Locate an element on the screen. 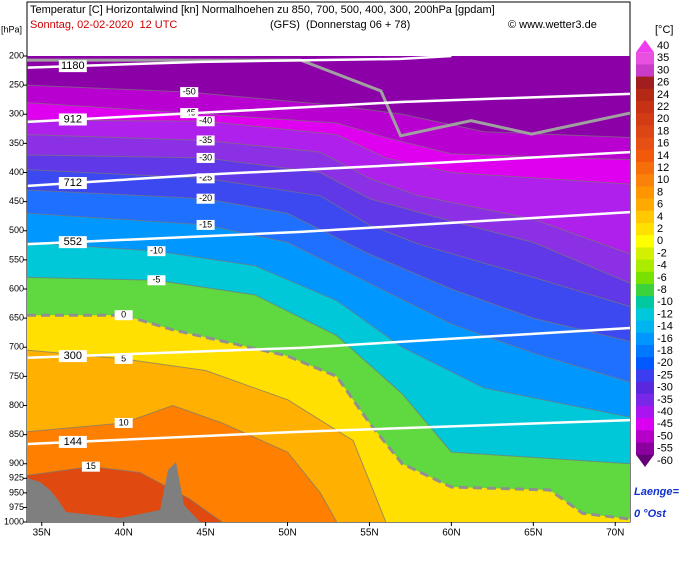 The width and height of the screenshot is (698, 576). y-tick-label: 500 is located at coordinates (16, 230).